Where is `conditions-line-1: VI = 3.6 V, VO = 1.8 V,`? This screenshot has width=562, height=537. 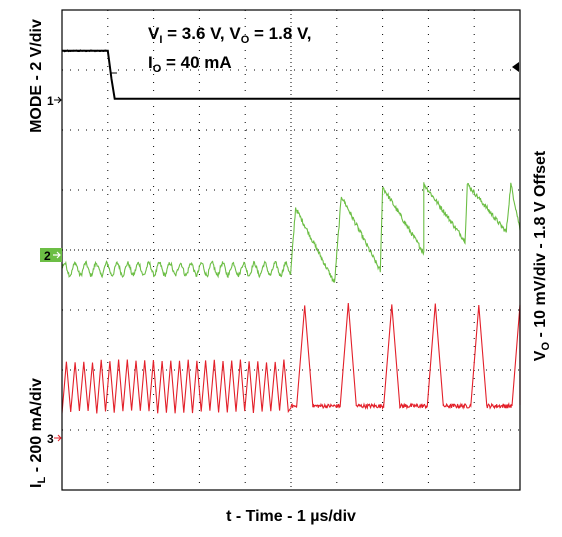 conditions-line-1: VI = 3.6 V, VO = 1.8 V, is located at coordinates (230, 35).